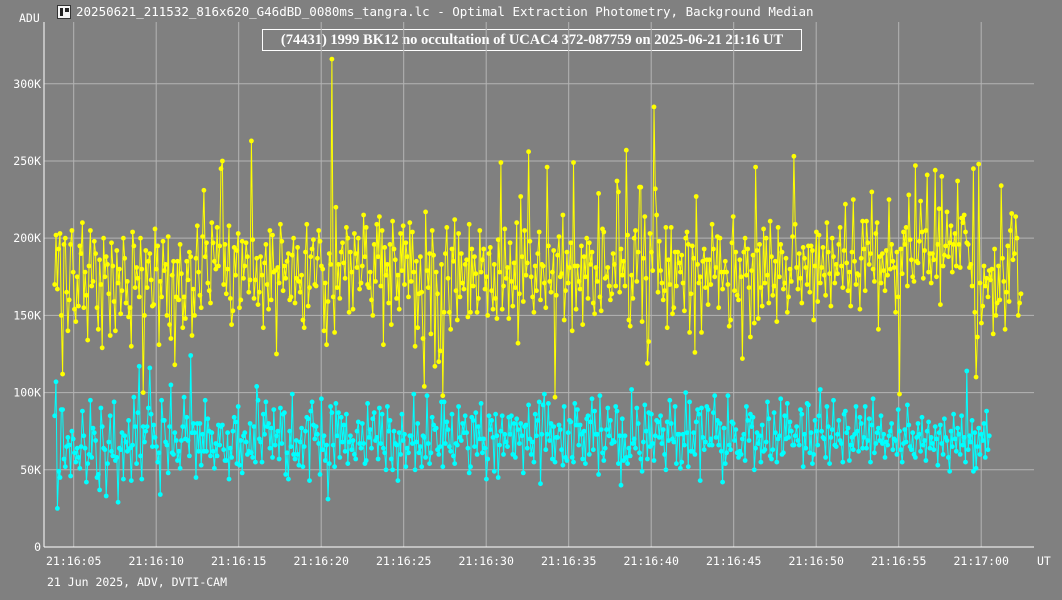 This screenshot has height=600, width=1062. What do you see at coordinates (981, 561) in the screenshot?
I see `x-tick-label: 21:17:00` at bounding box center [981, 561].